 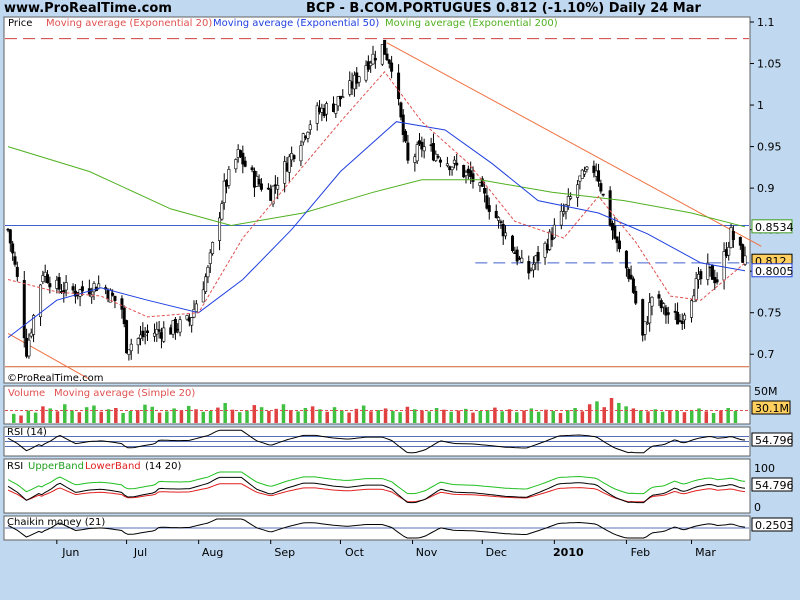 What do you see at coordinates (27, 432) in the screenshot?
I see `rsi-title: RSI (14)` at bounding box center [27, 432].